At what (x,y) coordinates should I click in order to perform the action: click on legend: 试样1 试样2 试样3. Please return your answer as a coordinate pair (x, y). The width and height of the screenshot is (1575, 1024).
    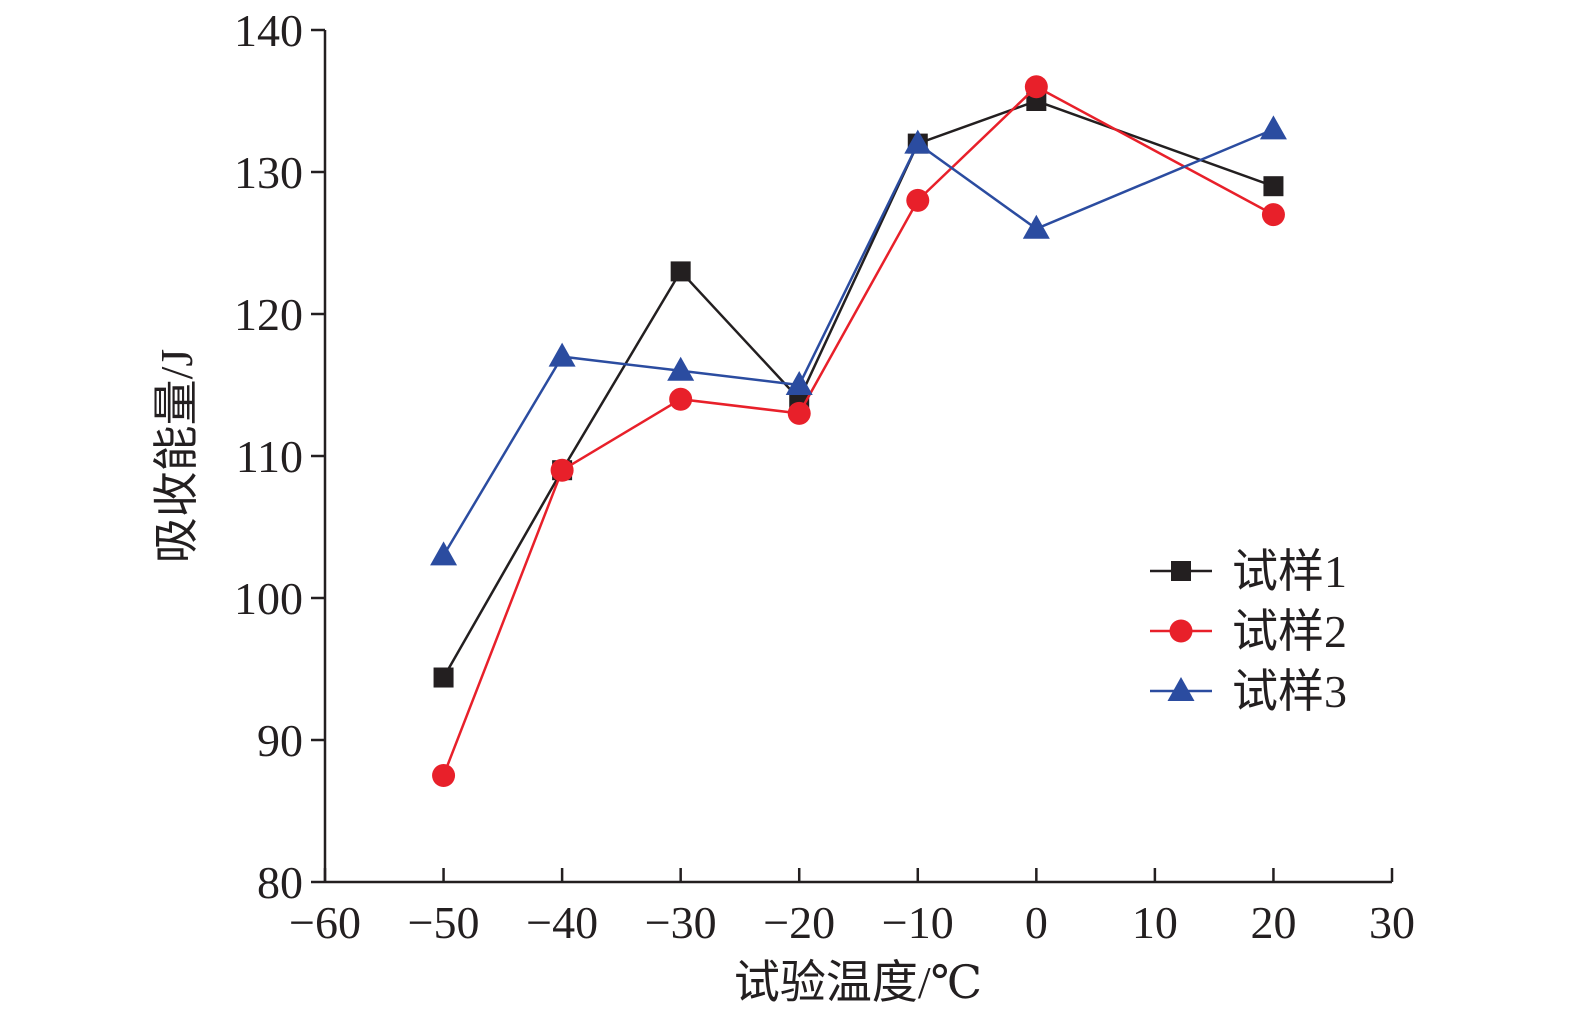
    Looking at the image, I should click on (1248, 631).